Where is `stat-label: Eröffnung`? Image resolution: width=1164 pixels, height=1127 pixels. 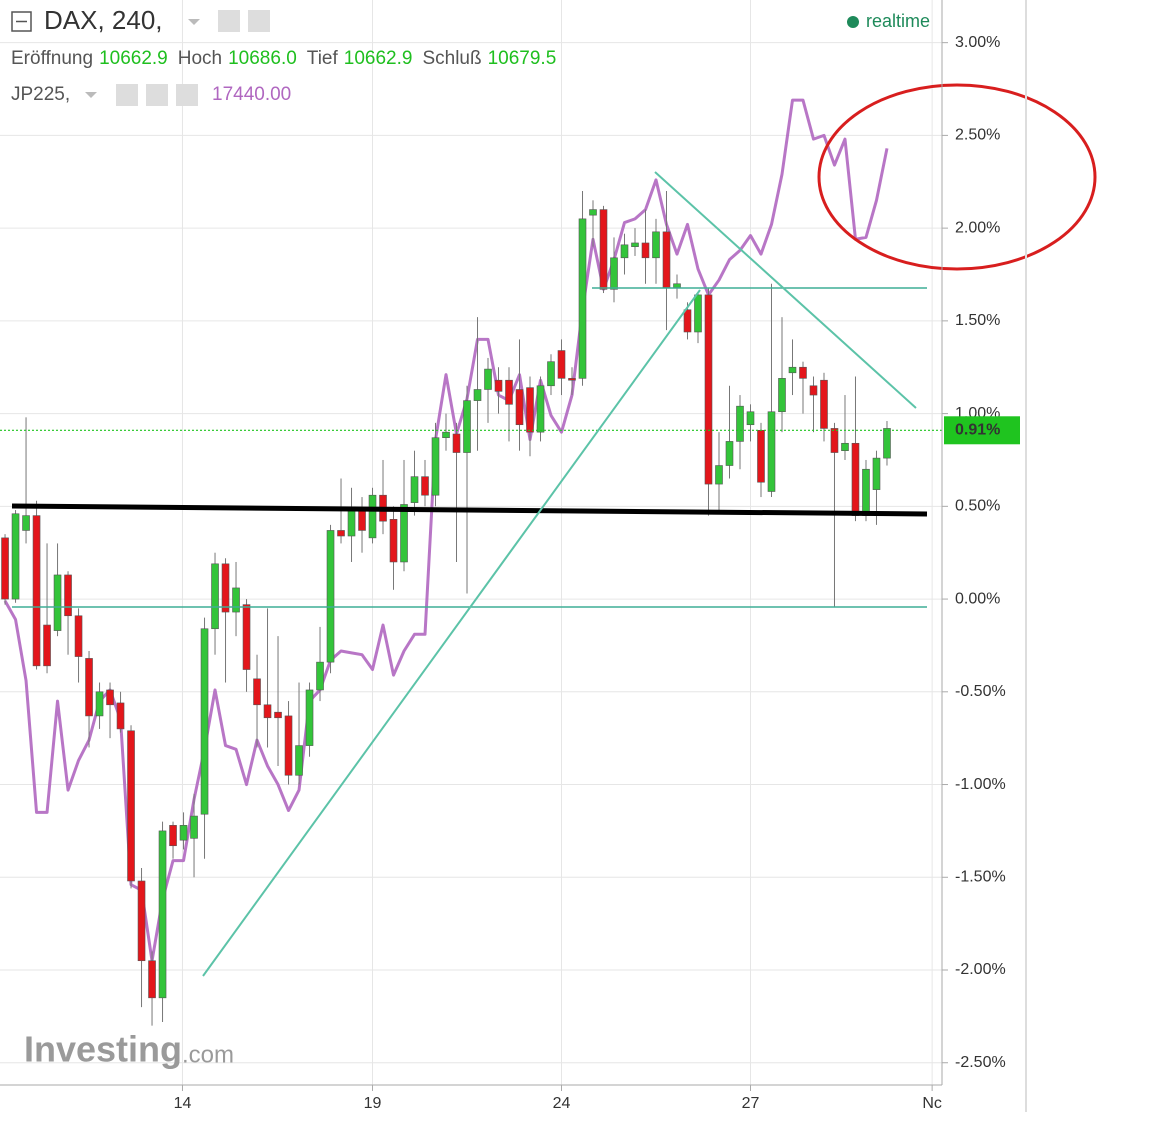
stat-label: Eröffnung is located at coordinates (52, 58).